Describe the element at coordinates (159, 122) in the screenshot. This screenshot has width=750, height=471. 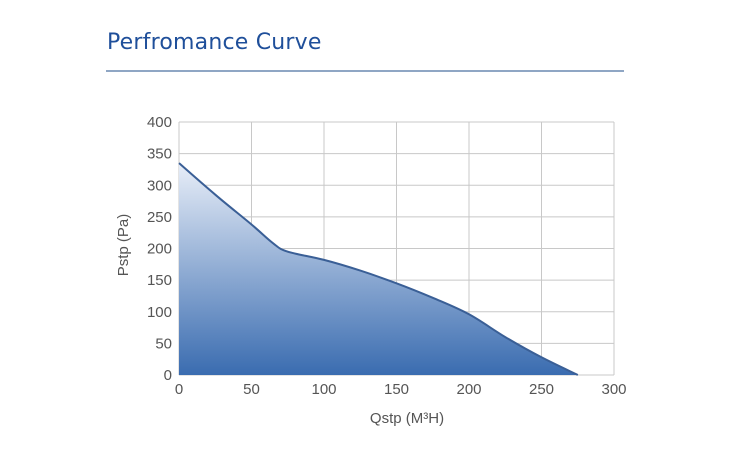
I see `y-tick-label: 400` at that location.